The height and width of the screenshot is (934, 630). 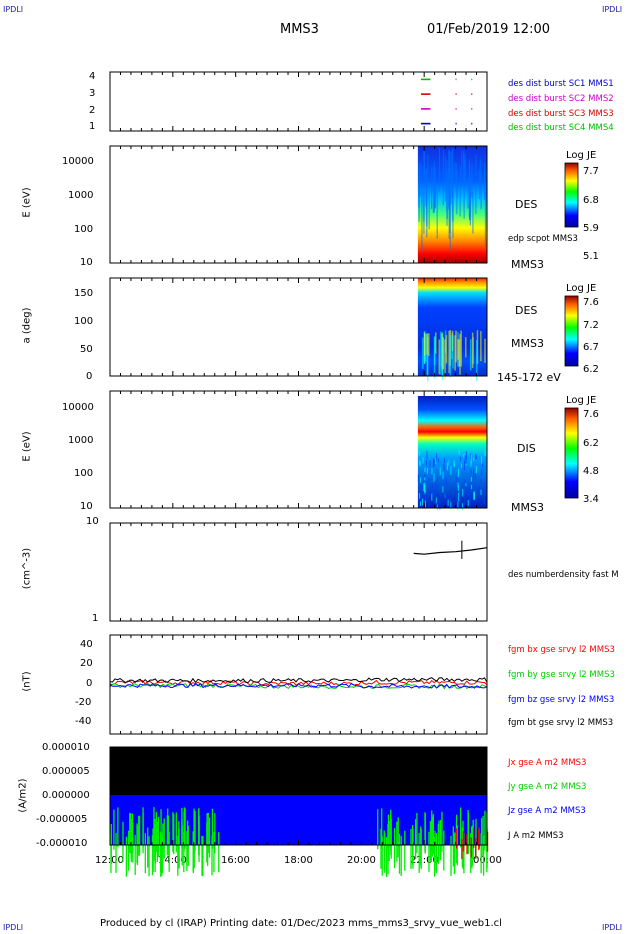 I want to click on j-ytick-3: 0.000000, so click(x=66, y=795).